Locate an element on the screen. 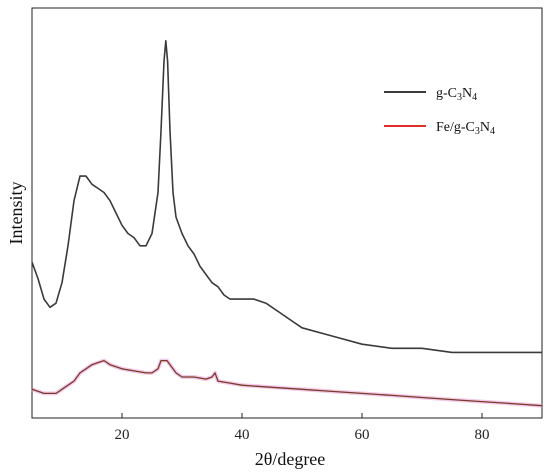 This screenshot has height=475, width=550. legend-label-2: Fe/g-C3N4 is located at coordinates (465, 128).